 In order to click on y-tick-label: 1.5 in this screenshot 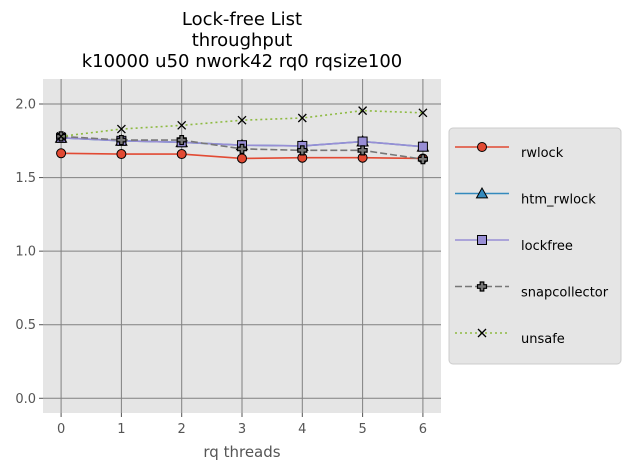, I will do `click(25, 178)`.